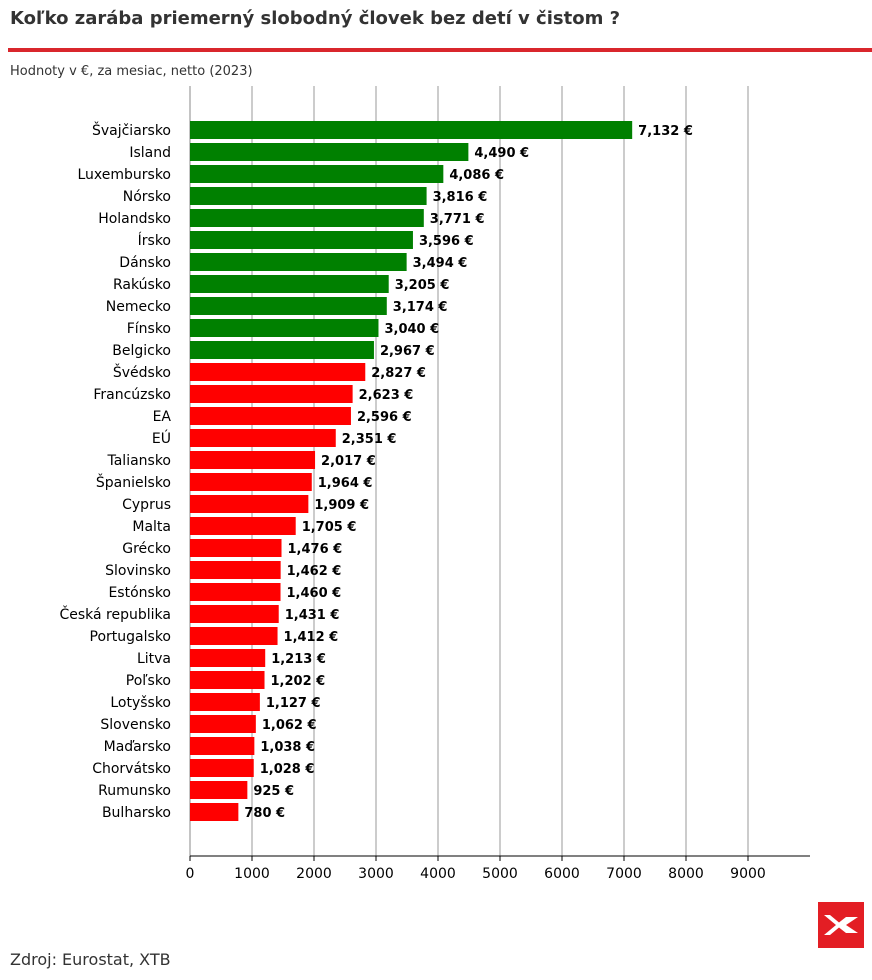 Image resolution: width=872 pixels, height=980 pixels. I want to click on data-label: 4,490 €, so click(501, 153).